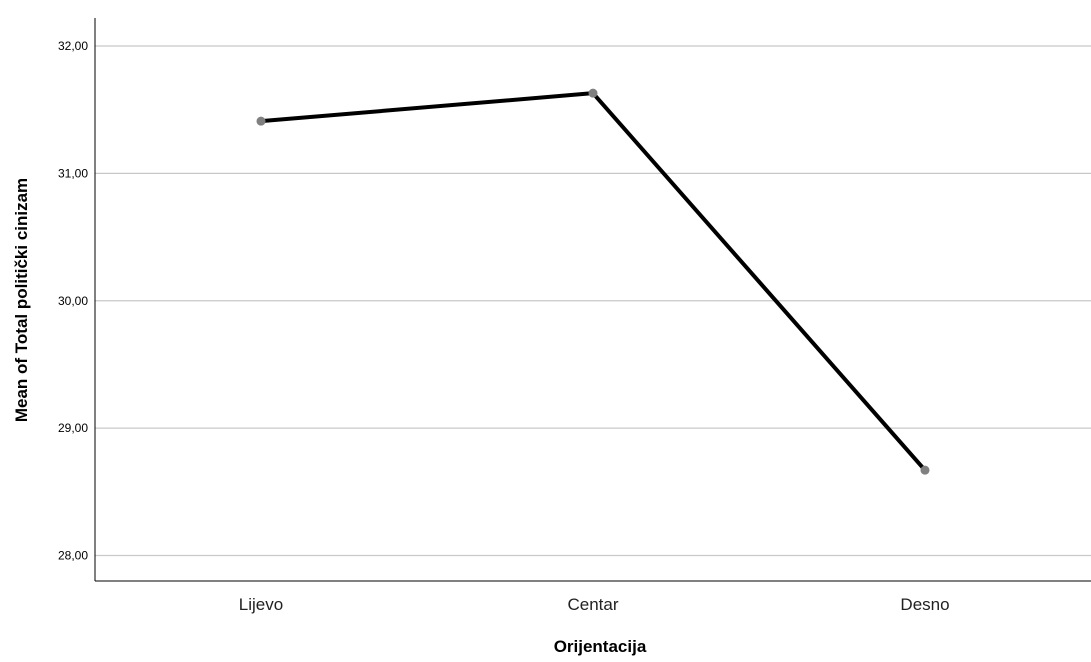 The height and width of the screenshot is (662, 1091). Describe the element at coordinates (925, 470) in the screenshot. I see `data-point-desno` at that location.